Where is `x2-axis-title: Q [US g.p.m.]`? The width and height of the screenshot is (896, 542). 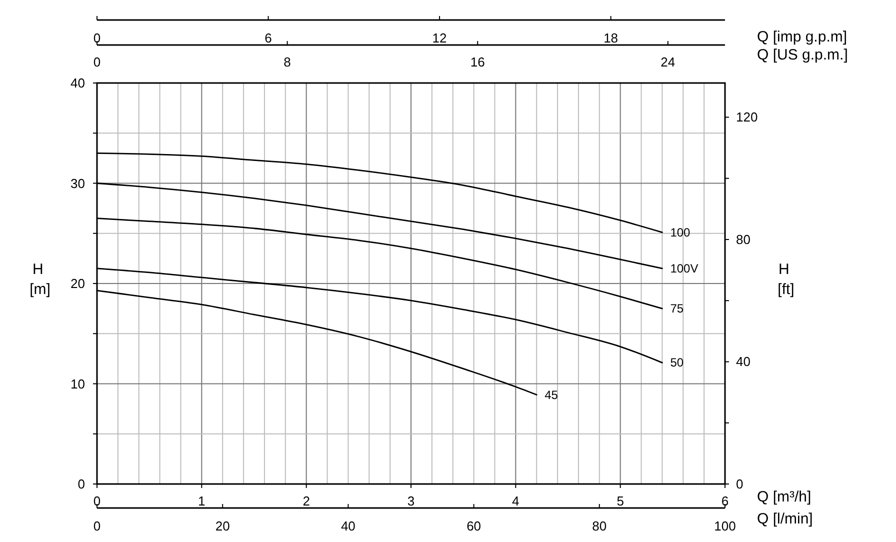 x2-axis-title: Q [US g.p.m.] is located at coordinates (802, 55).